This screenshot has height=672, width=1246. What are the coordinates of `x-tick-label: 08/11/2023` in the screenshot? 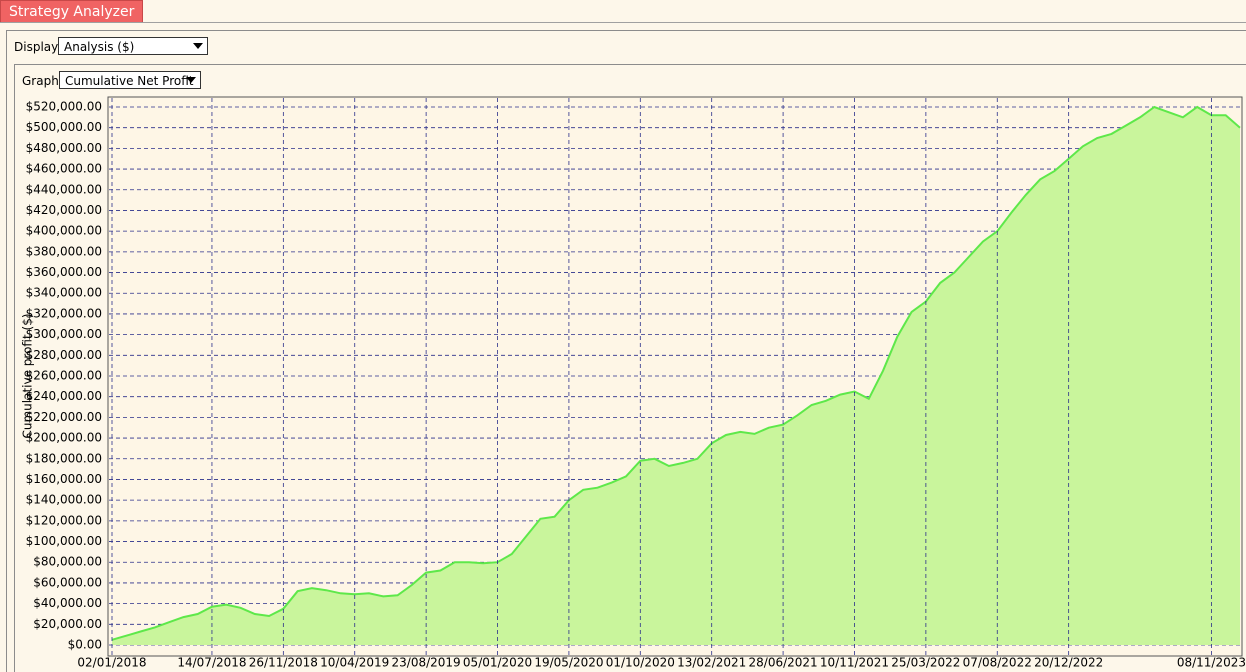 It's located at (1211, 663).